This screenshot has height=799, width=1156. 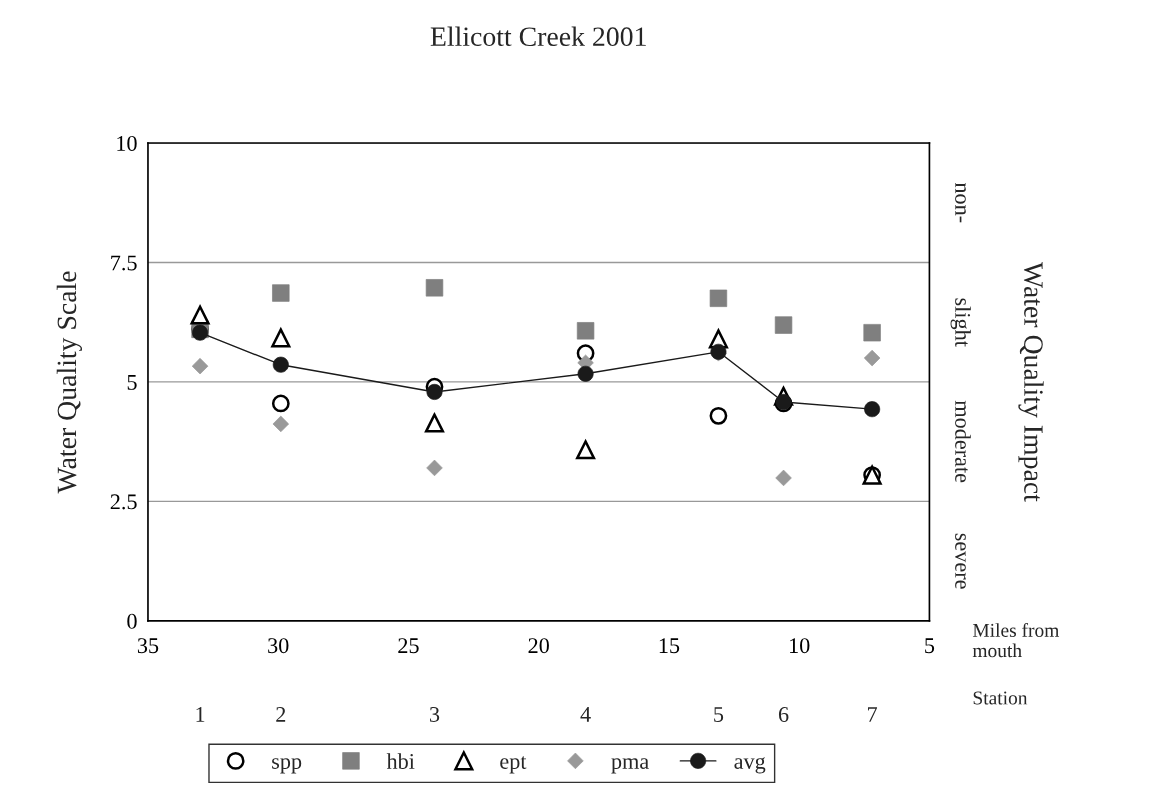 I want to click on x-axis-title: Miles from mouth, so click(x=1016, y=640).